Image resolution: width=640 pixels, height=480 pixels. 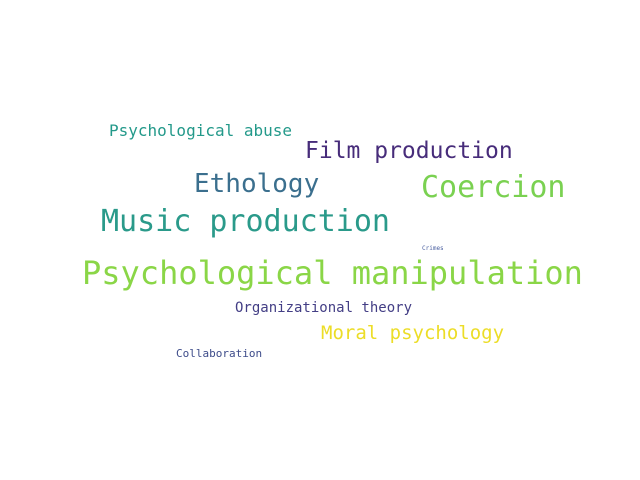 I want to click on word-psychological-abuse: Psychological abuse, so click(x=201, y=130).